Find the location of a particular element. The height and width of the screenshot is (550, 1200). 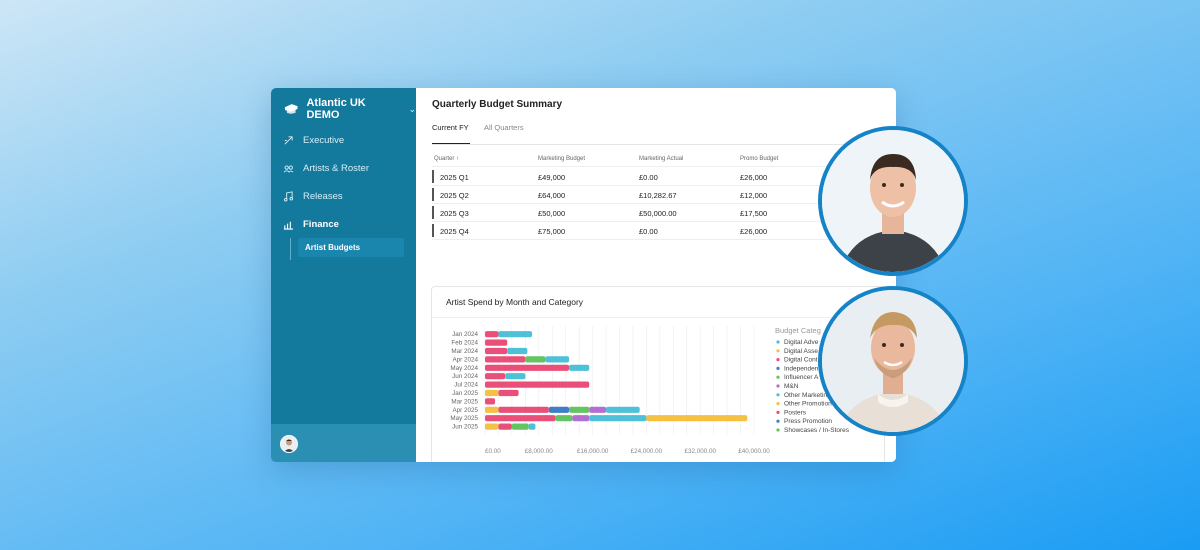

sidebar-item-executive: Executive is located at coordinates (313, 140).